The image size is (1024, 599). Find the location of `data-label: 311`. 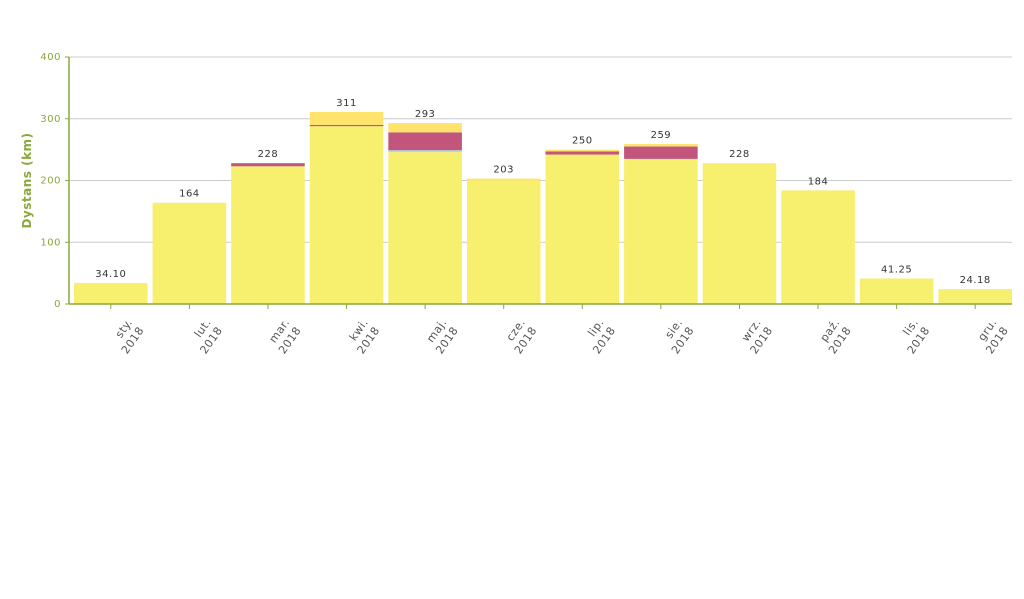

data-label: 311 is located at coordinates (346, 103).